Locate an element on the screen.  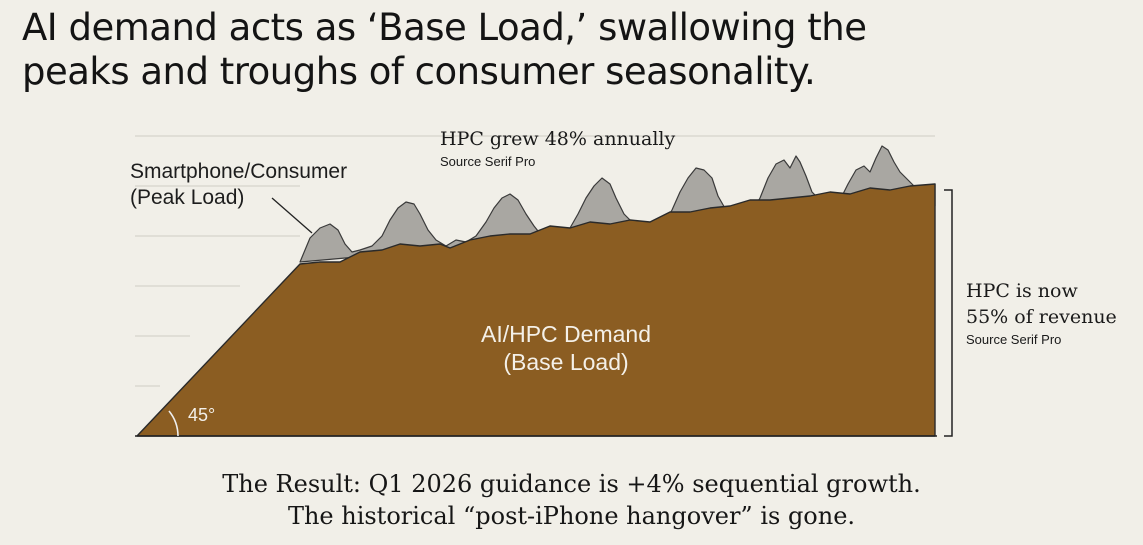
angle-arc is located at coordinates (173, 423).